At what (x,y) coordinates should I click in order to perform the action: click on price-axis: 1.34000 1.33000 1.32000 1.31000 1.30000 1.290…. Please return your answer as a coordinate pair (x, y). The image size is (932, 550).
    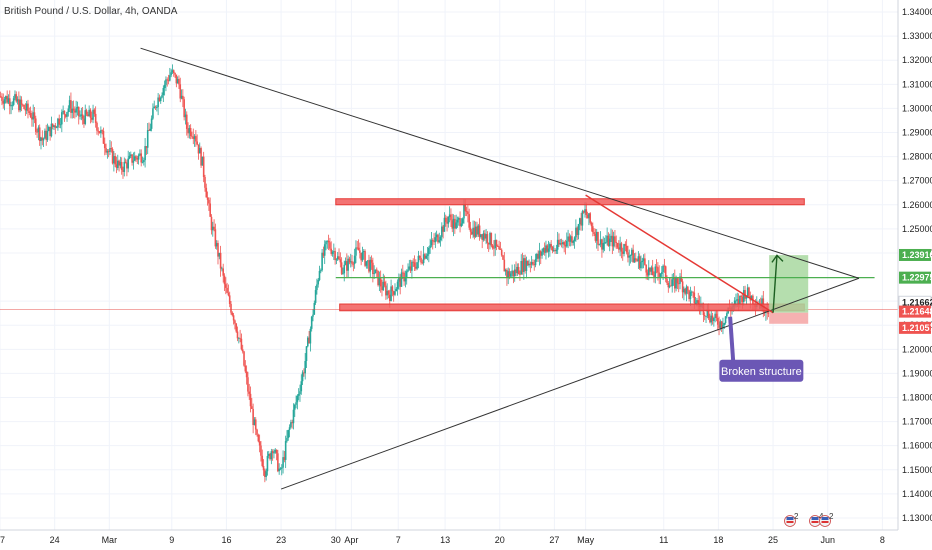
    Looking at the image, I should click on (914, 275).